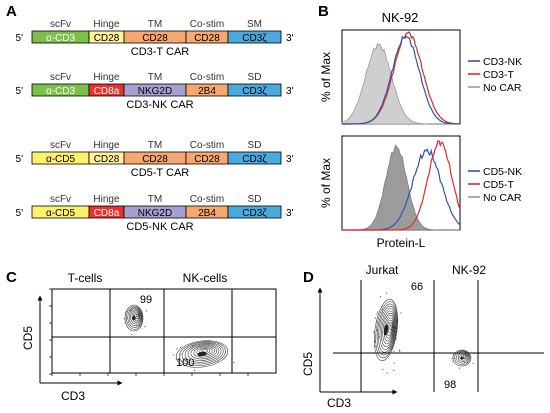 The image size is (550, 413). What do you see at coordinates (205, 278) in the screenshot?
I see `flow-c-right-title: NK-cells` at bounding box center [205, 278].